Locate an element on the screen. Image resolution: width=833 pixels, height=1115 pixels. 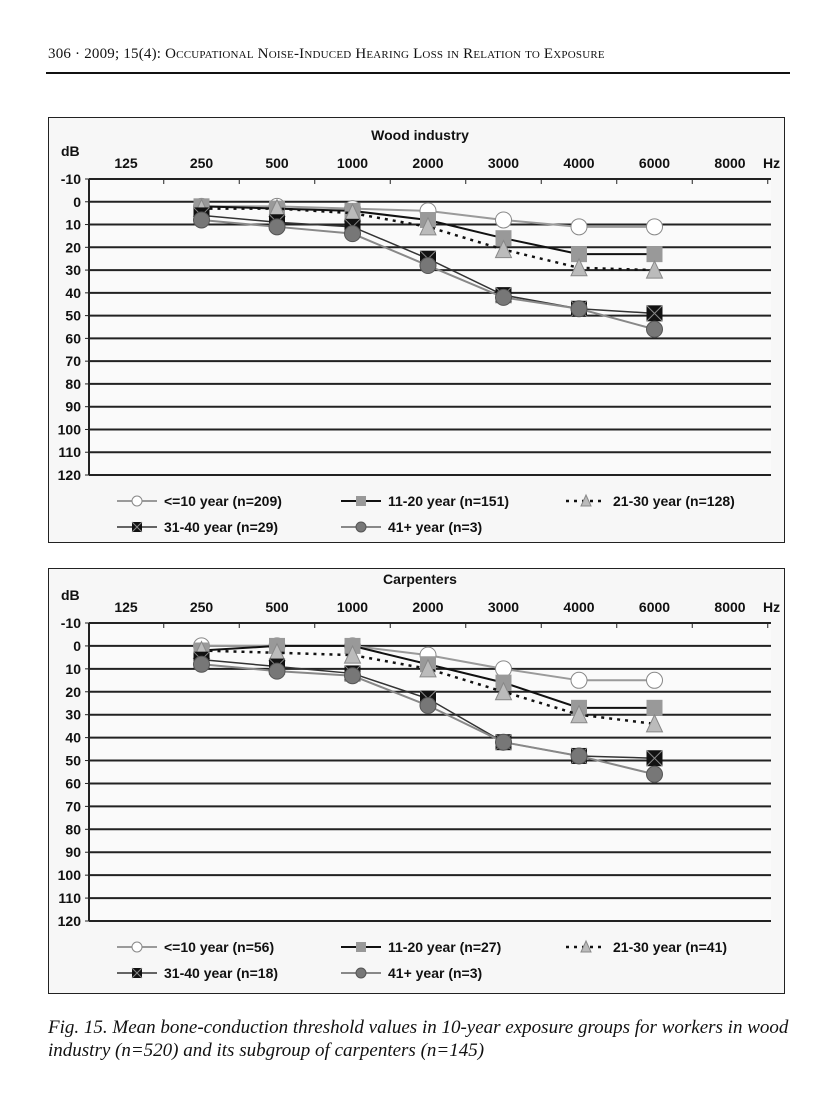
header-rule is located at coordinates (418, 73).